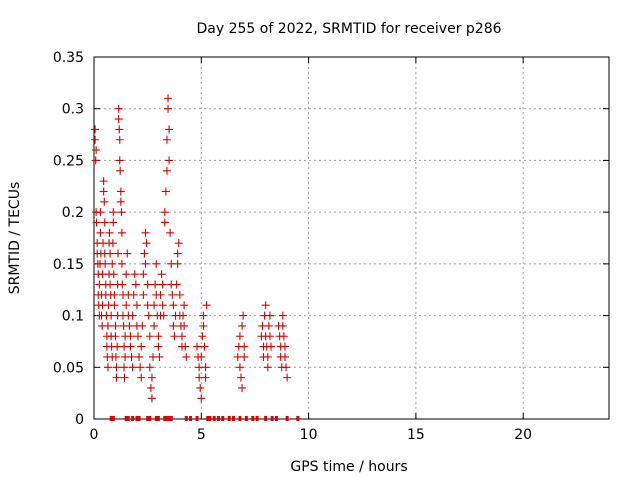 This screenshot has width=640, height=480. I want to click on y-axis-label: SRMTID / TECUs, so click(15, 238).